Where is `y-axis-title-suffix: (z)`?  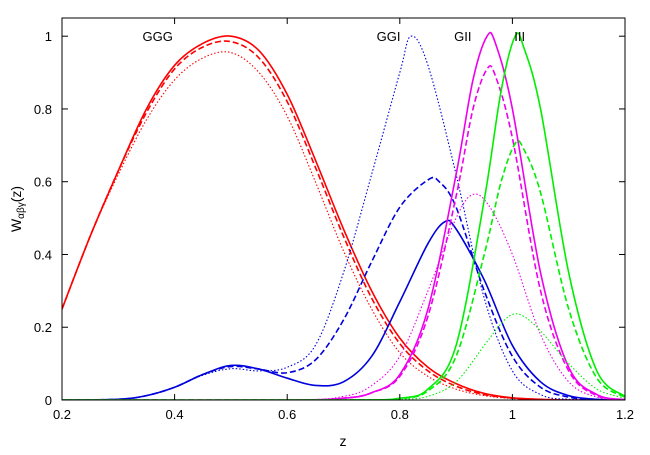 y-axis-title-suffix: (z) is located at coordinates (16, 194).